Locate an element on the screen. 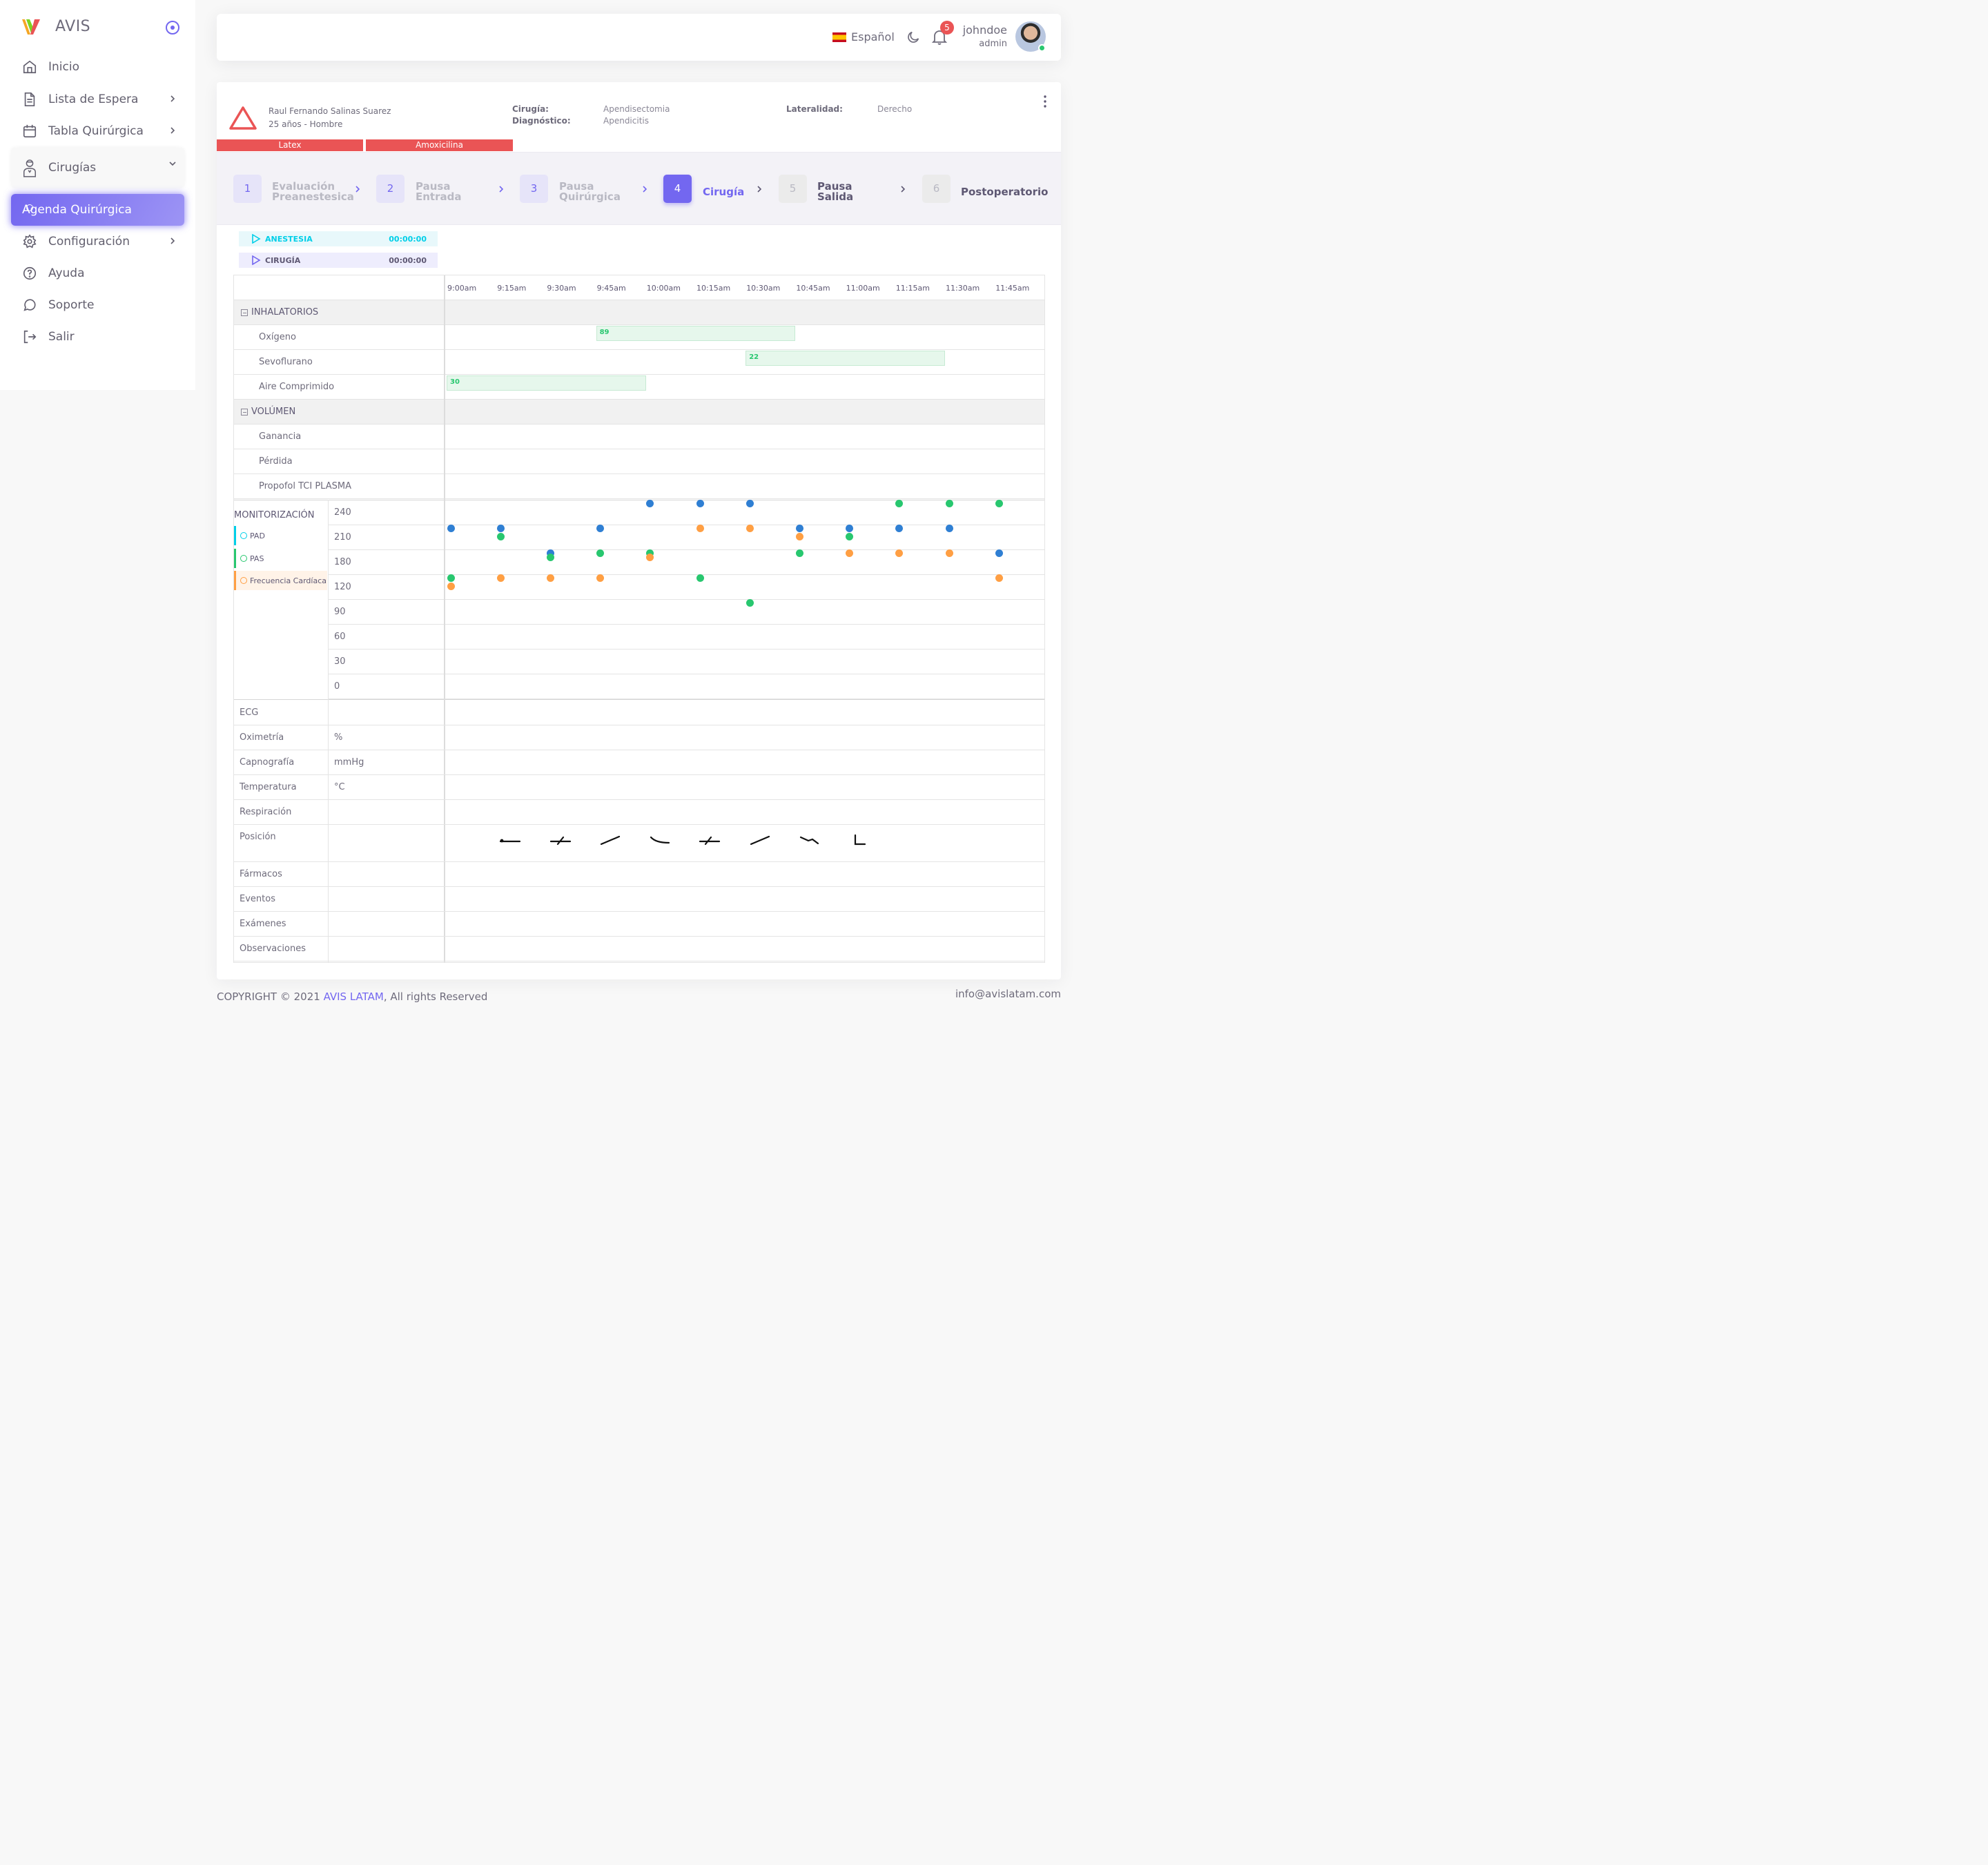 The height and width of the screenshot is (1865, 1988). time-label: 9:30am is located at coordinates (561, 288).